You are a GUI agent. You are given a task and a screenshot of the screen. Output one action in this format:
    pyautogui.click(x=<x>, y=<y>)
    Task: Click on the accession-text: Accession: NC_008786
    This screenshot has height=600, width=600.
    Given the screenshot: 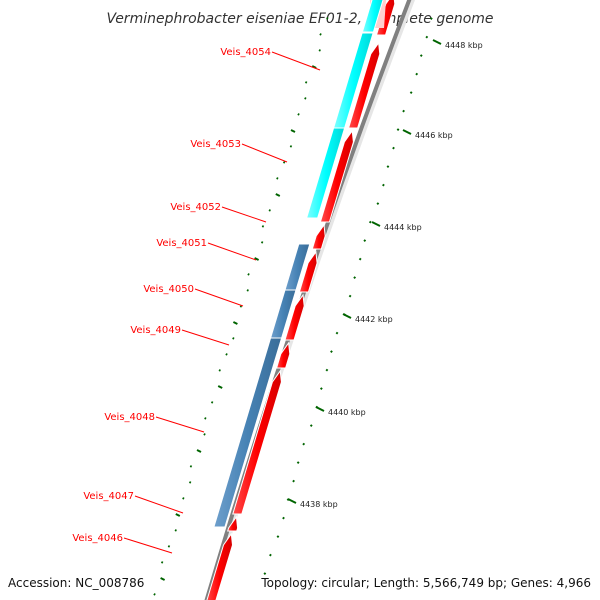 What is the action you would take?
    pyautogui.click(x=76, y=583)
    